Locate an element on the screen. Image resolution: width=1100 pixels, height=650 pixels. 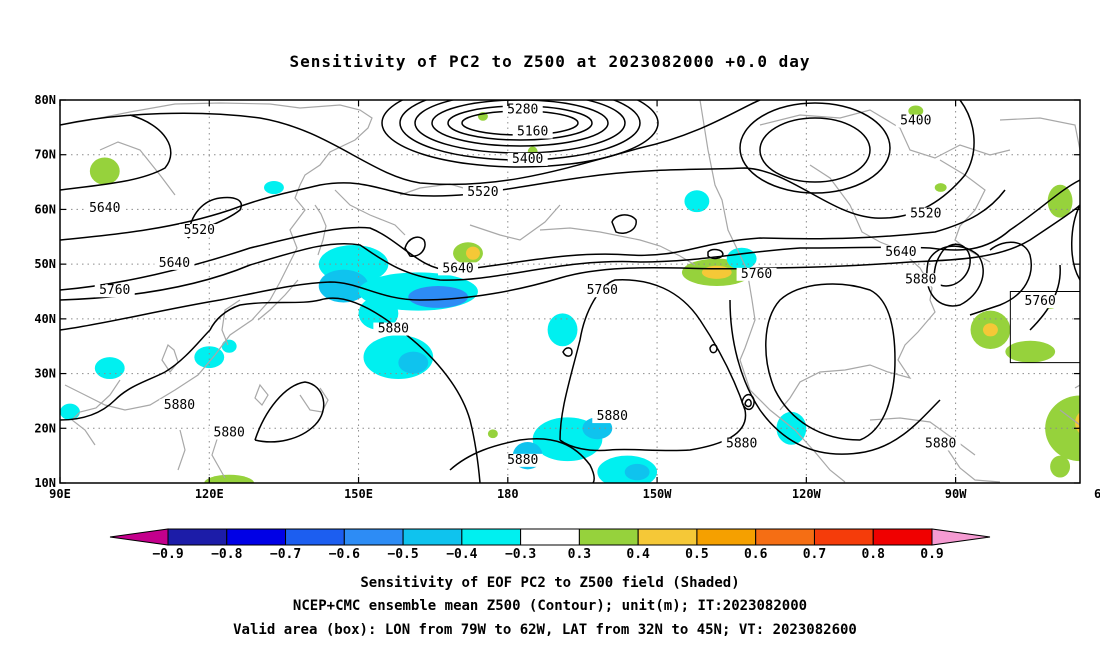
y-tick-label: 40N is located at coordinates (45, 319).